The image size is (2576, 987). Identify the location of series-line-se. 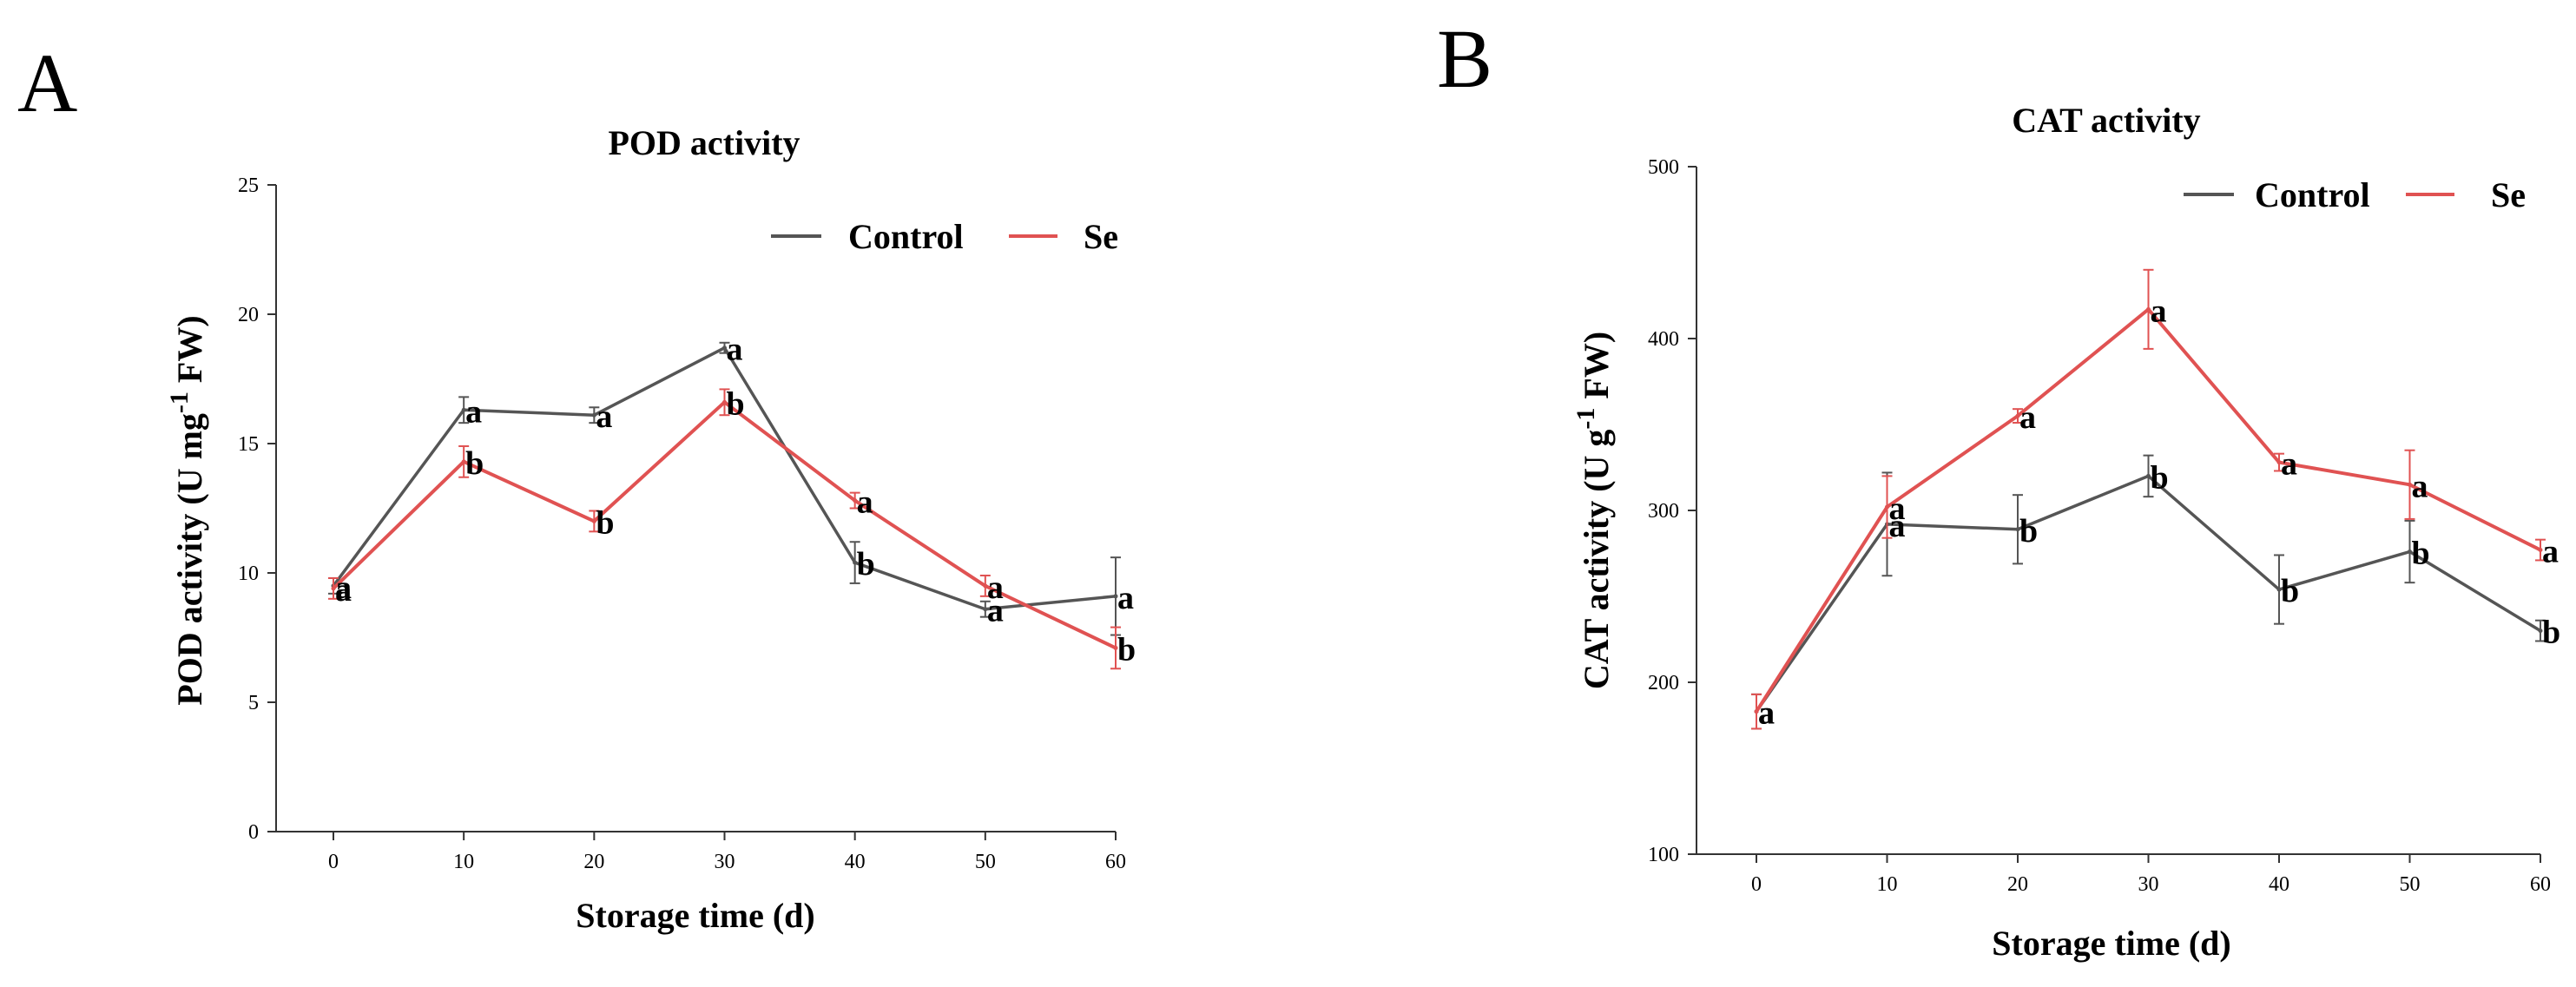
(2148, 510).